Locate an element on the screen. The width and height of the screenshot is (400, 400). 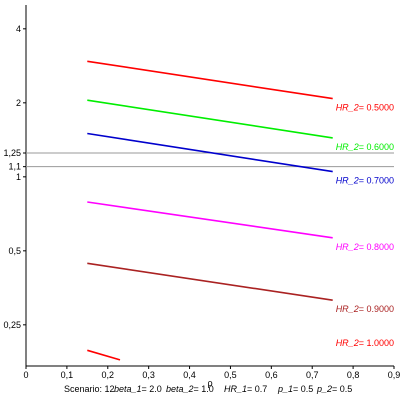
x-tick-label: 0,9 is located at coordinates (394, 375).